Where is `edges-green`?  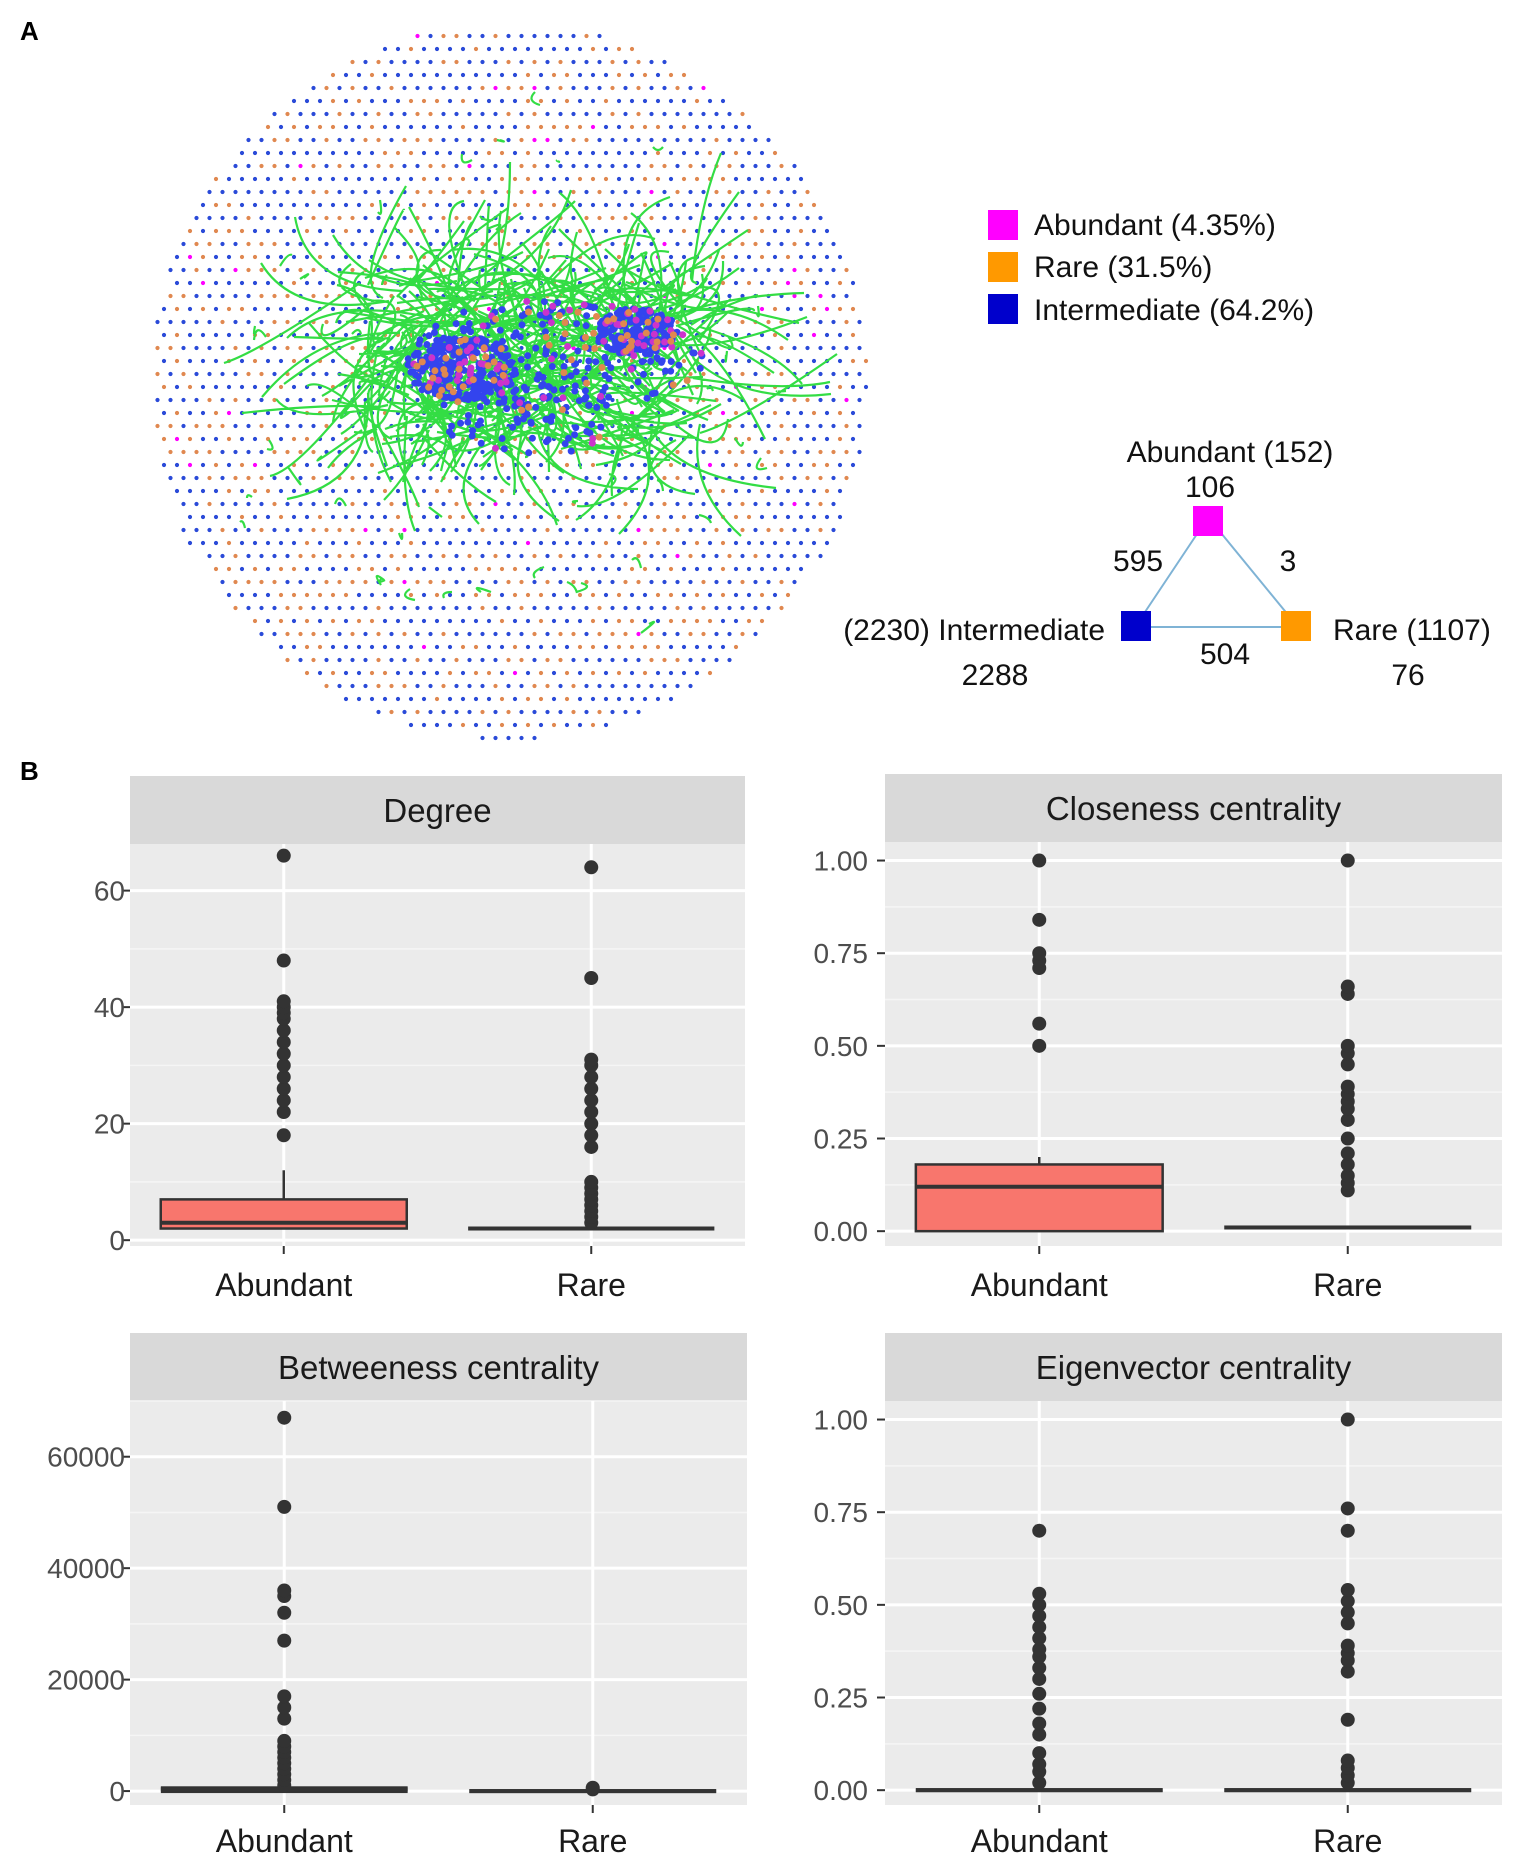 edges-green is located at coordinates (530, 362).